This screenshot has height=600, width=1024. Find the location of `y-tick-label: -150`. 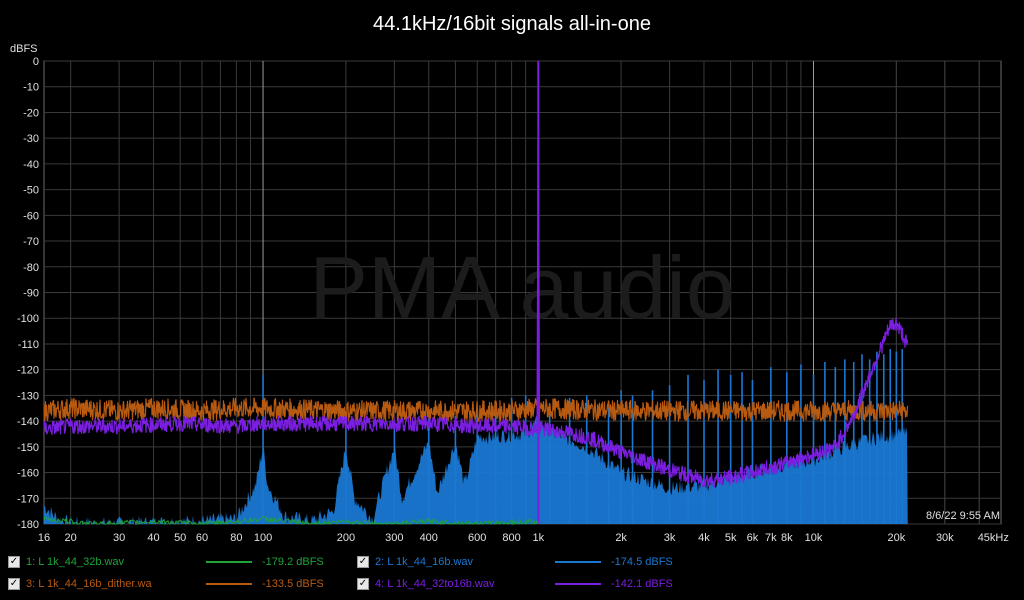

y-tick-label: -150 is located at coordinates (28, 448).